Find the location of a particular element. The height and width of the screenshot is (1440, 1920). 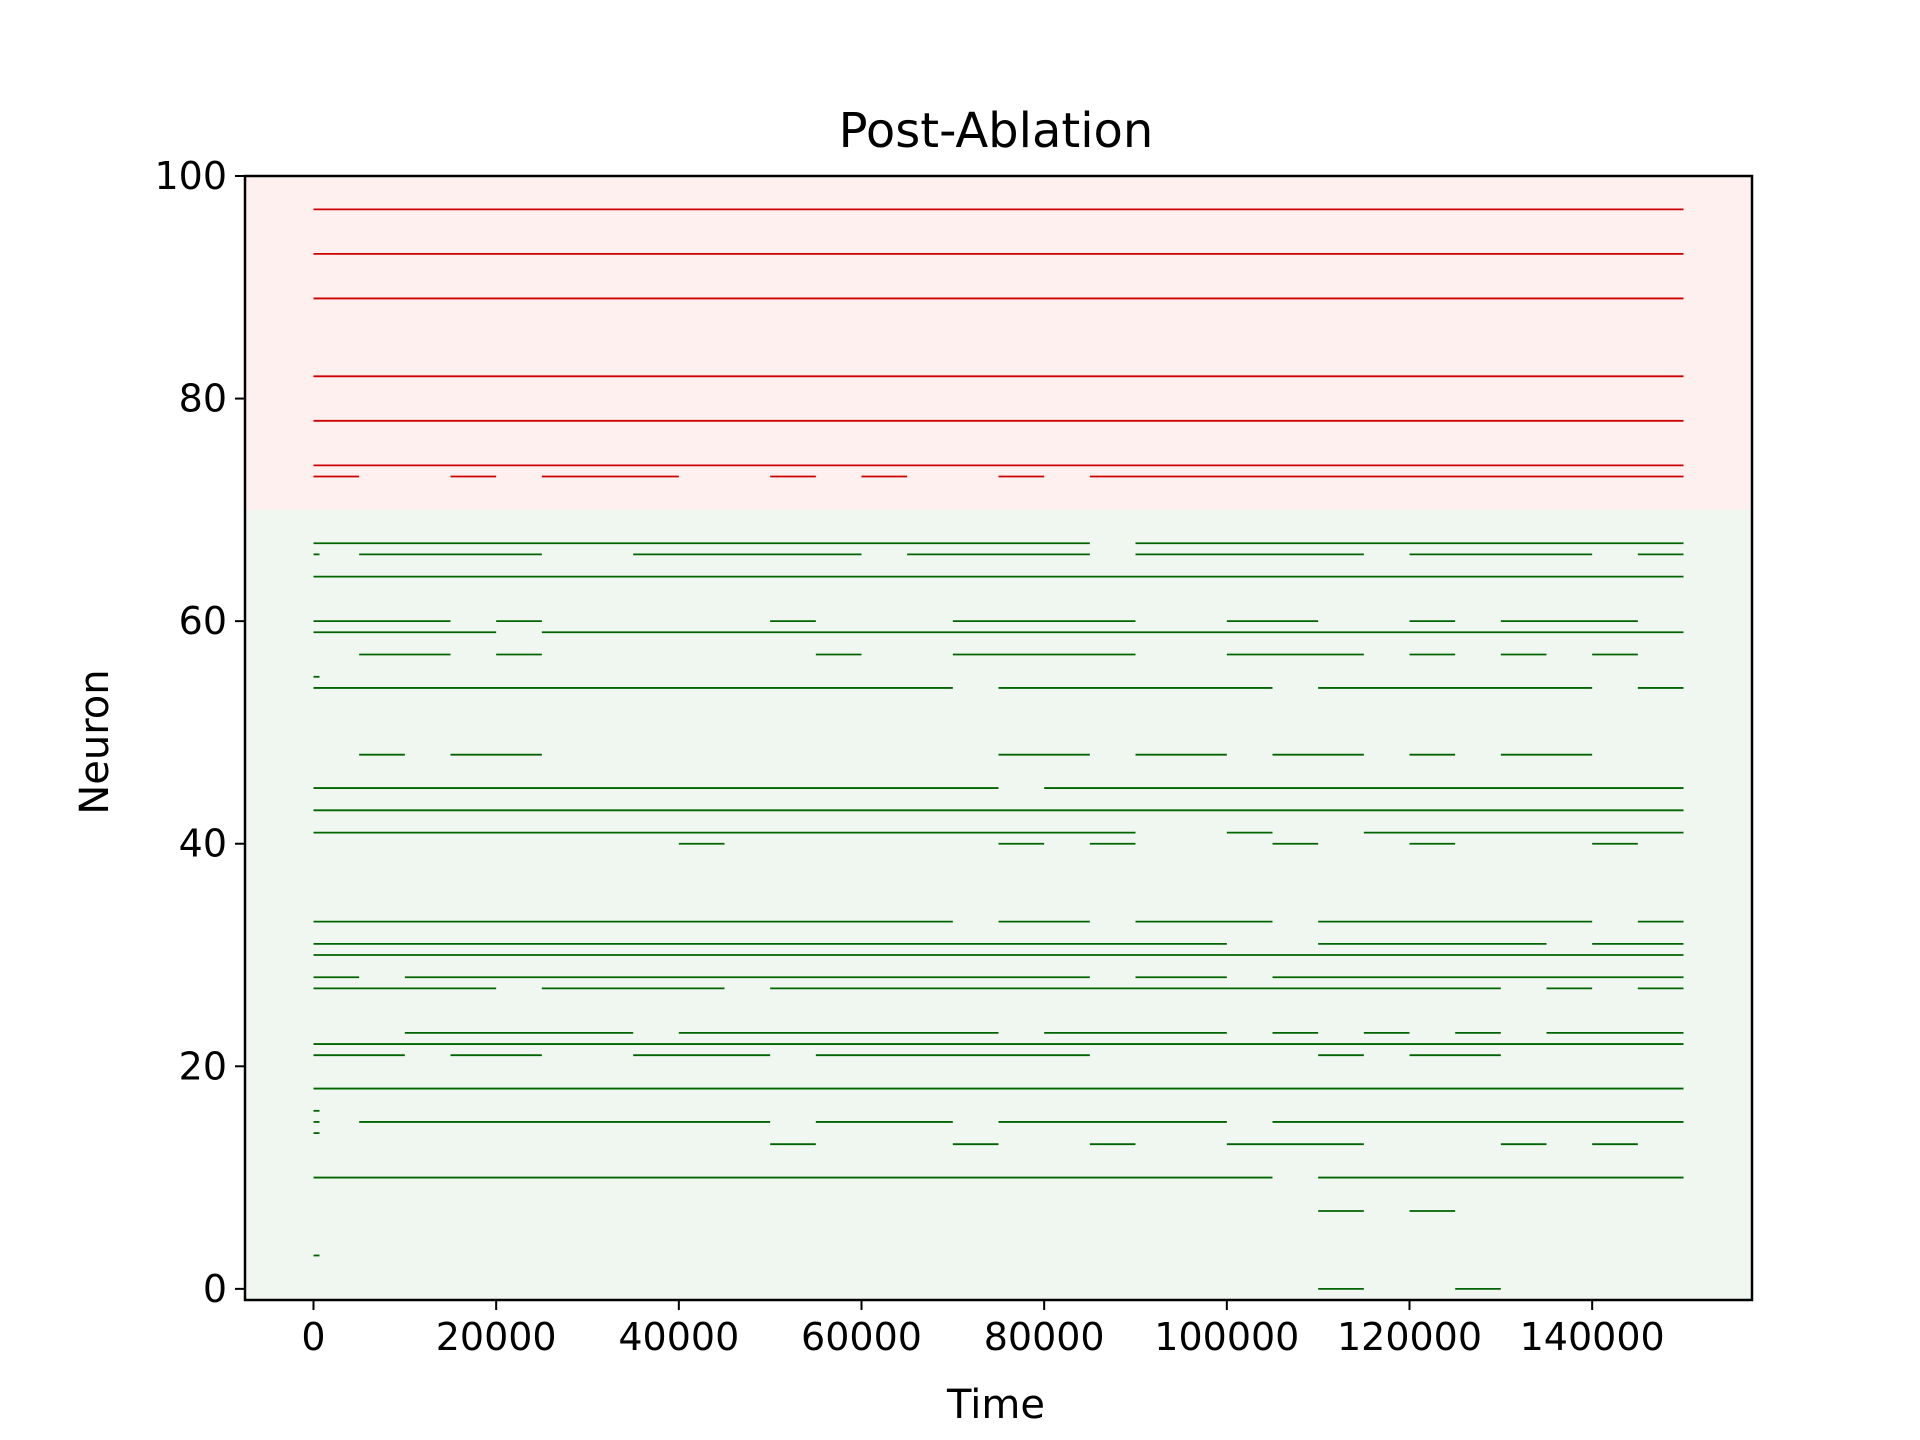

chart-title: Post-Ablation is located at coordinates (996, 131).